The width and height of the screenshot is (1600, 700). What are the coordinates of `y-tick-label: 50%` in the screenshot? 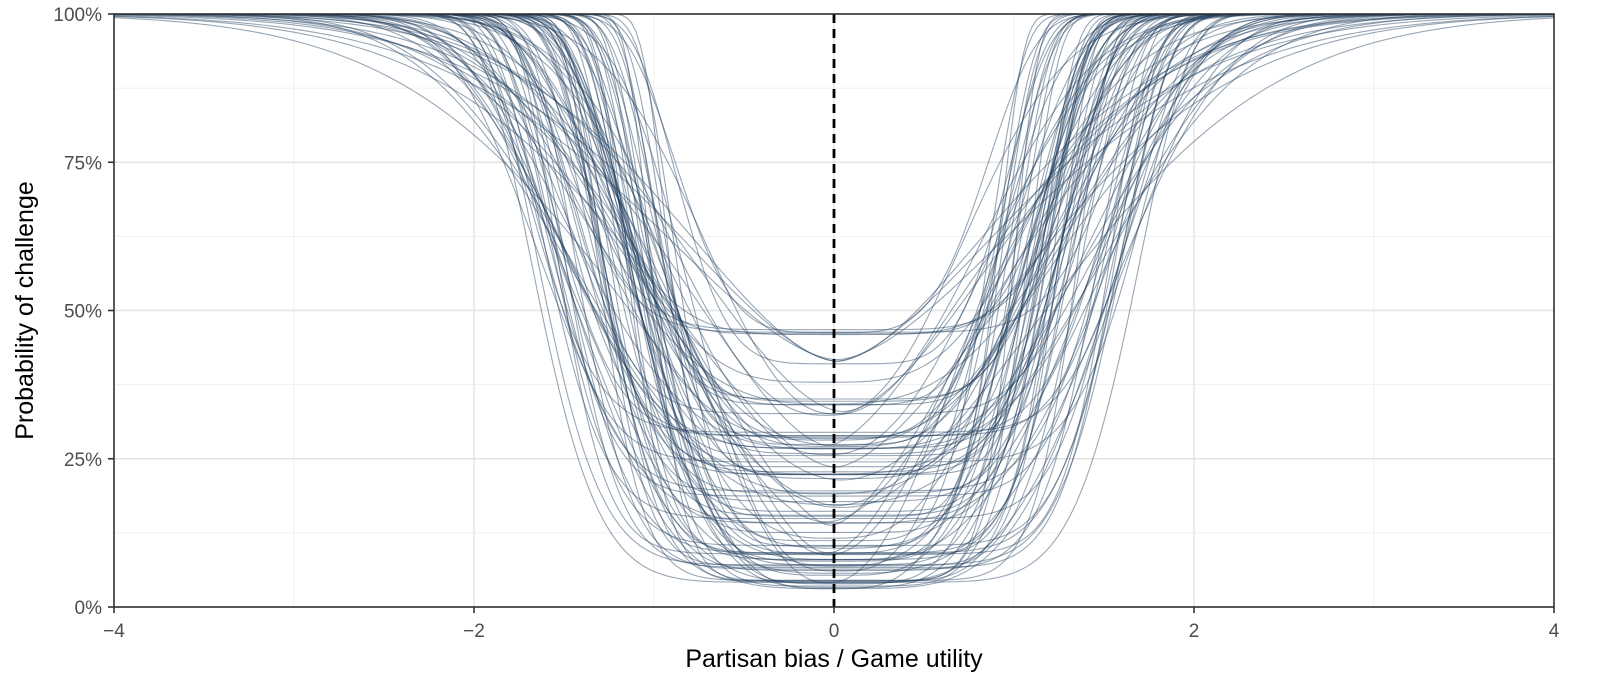 It's located at (83, 312).